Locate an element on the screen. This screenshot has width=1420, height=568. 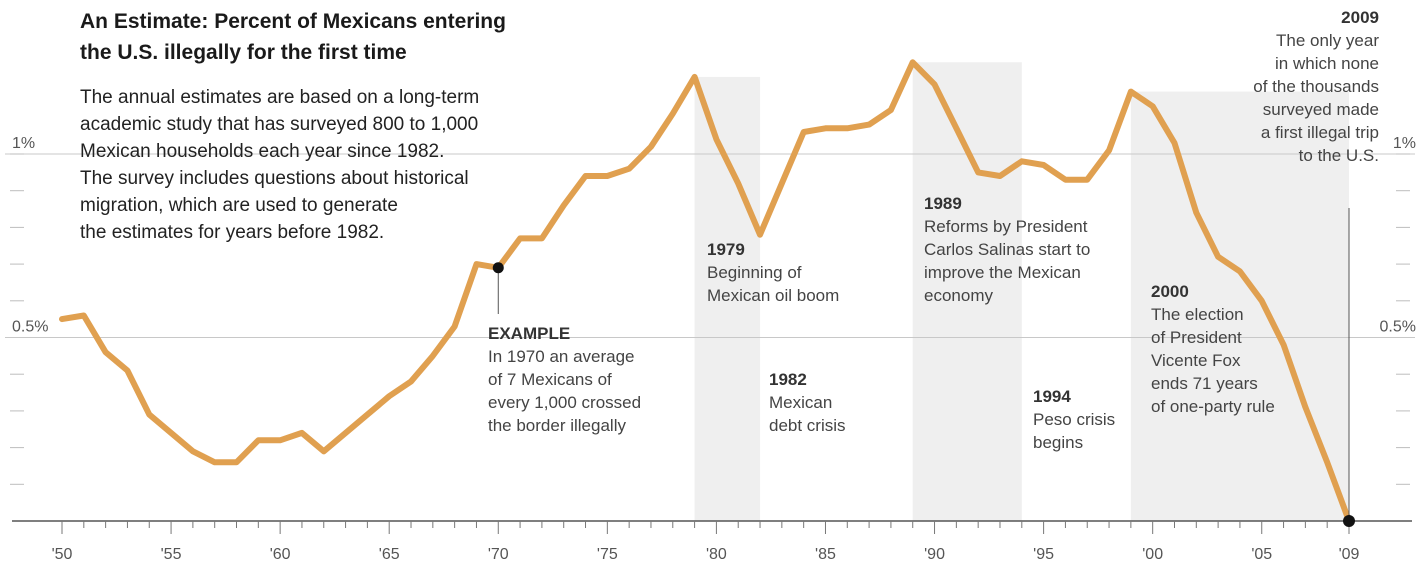
x-axis: '50 '55 '60 '65 '70 '75 '80 '85 '90 '95 '00 '05 '09 is located at coordinates (712, 541).